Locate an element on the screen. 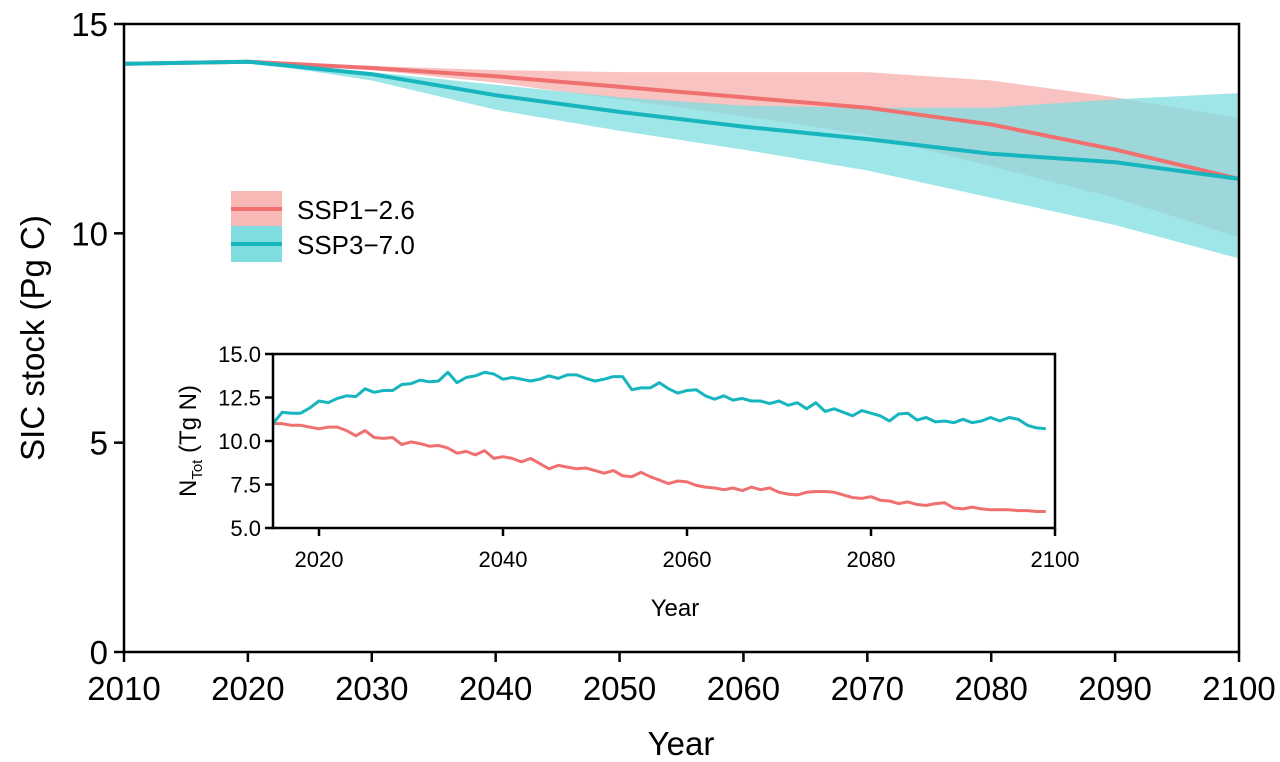 The width and height of the screenshot is (1280, 762). inset-x-axis: 2020 2040 2060 2080 2100 is located at coordinates (687, 550).